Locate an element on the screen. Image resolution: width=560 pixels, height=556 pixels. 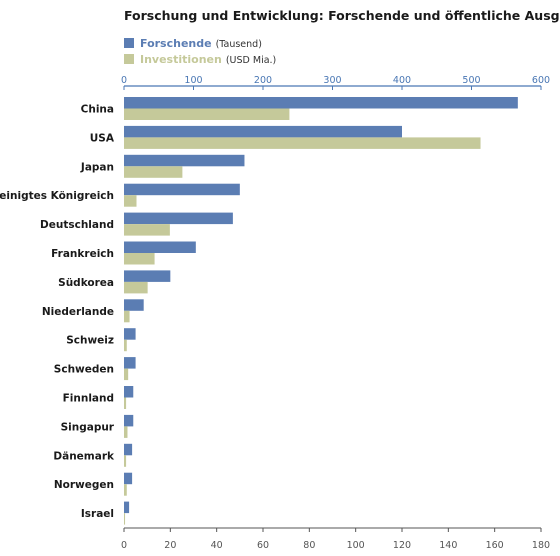
bottom-axis-tick-label: 160 is located at coordinates (495, 545).